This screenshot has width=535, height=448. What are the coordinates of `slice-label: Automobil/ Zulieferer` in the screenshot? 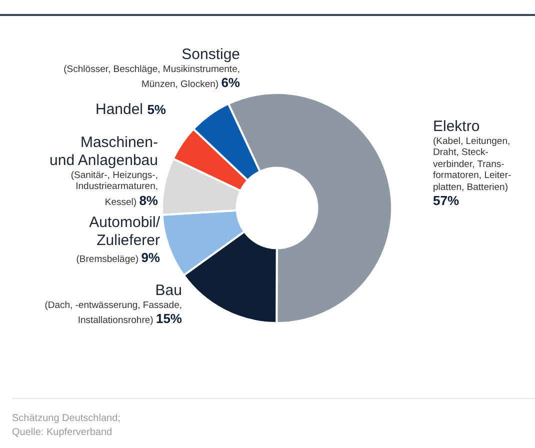 It's located at (124, 232).